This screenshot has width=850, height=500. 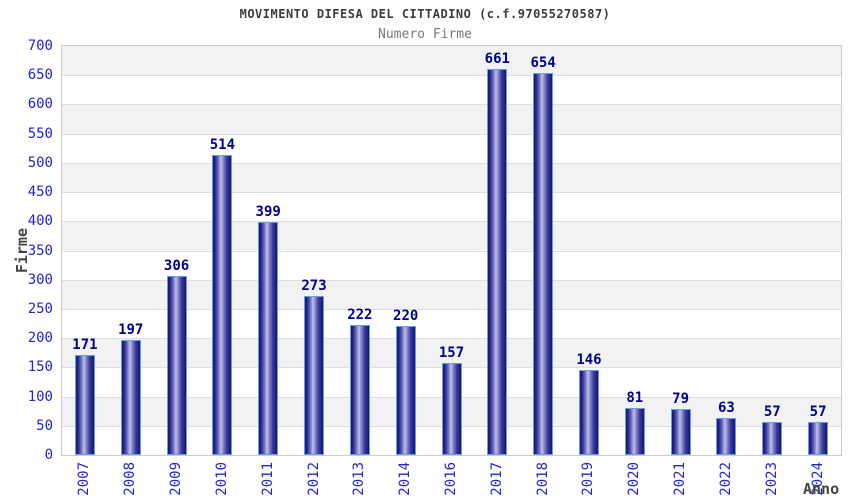 What do you see at coordinates (726, 436) in the screenshot?
I see `bar-2022` at bounding box center [726, 436].